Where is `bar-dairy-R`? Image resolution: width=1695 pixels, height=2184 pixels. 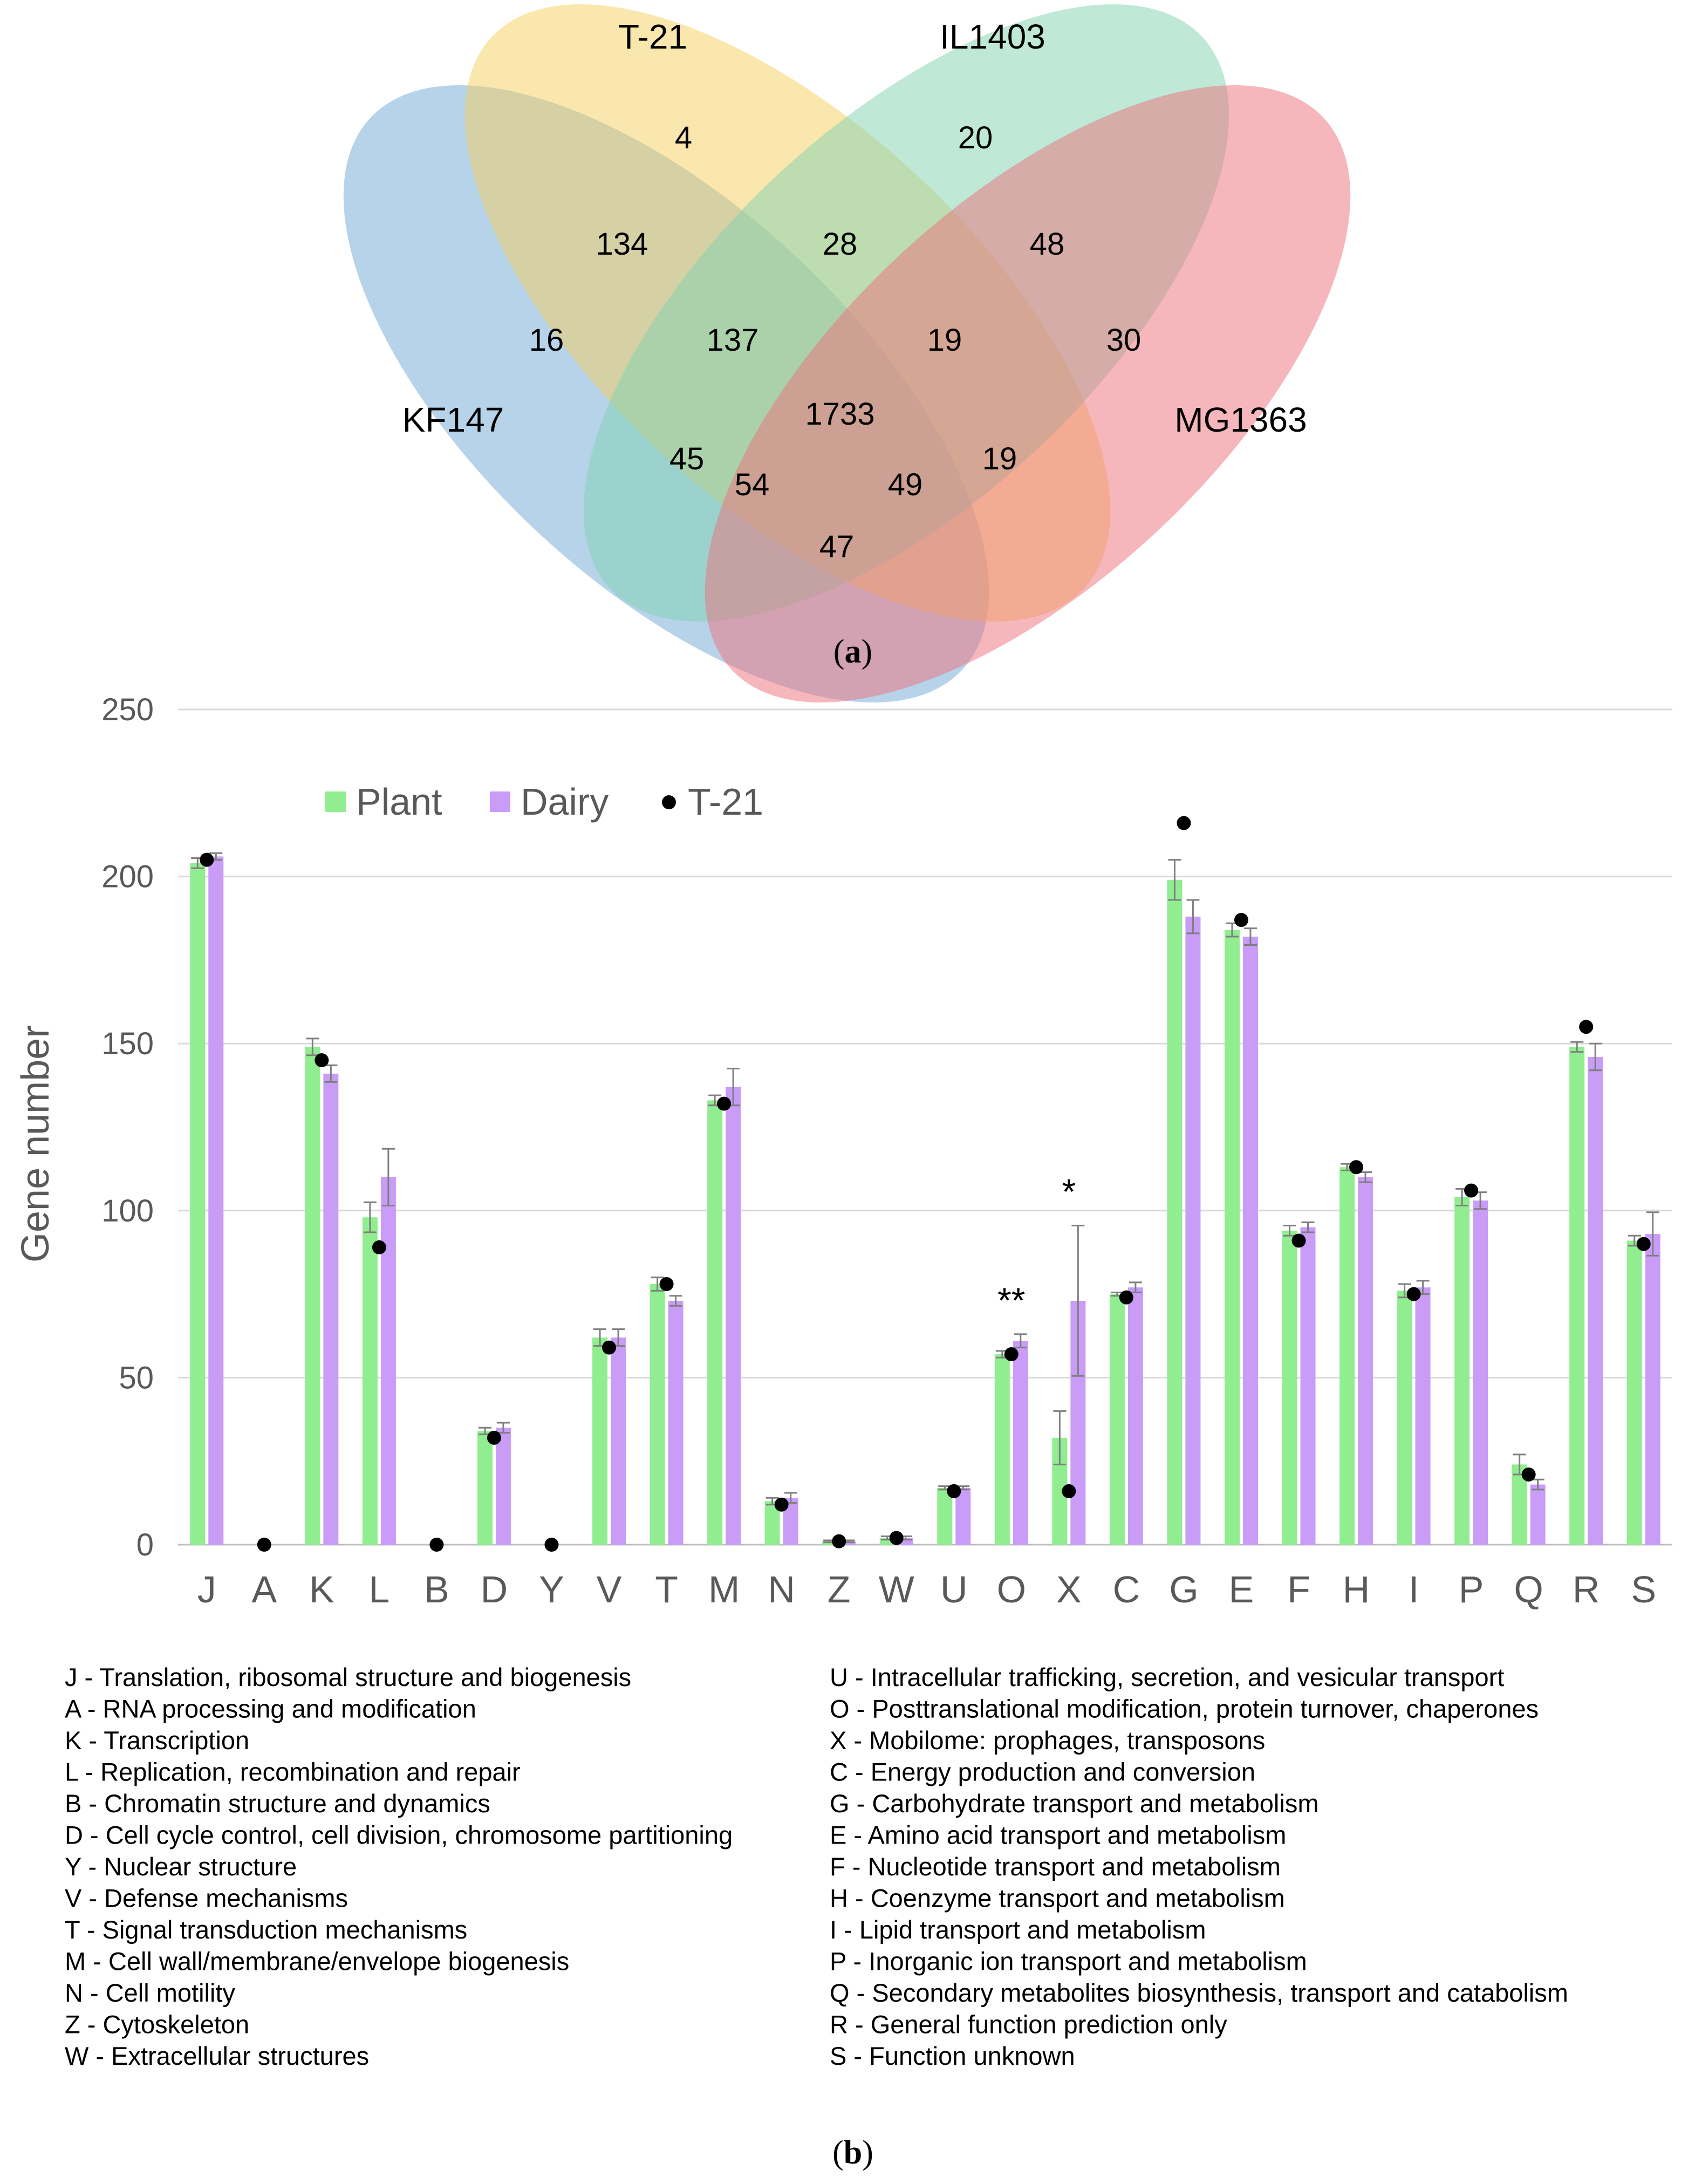
bar-dairy-R is located at coordinates (1596, 1301).